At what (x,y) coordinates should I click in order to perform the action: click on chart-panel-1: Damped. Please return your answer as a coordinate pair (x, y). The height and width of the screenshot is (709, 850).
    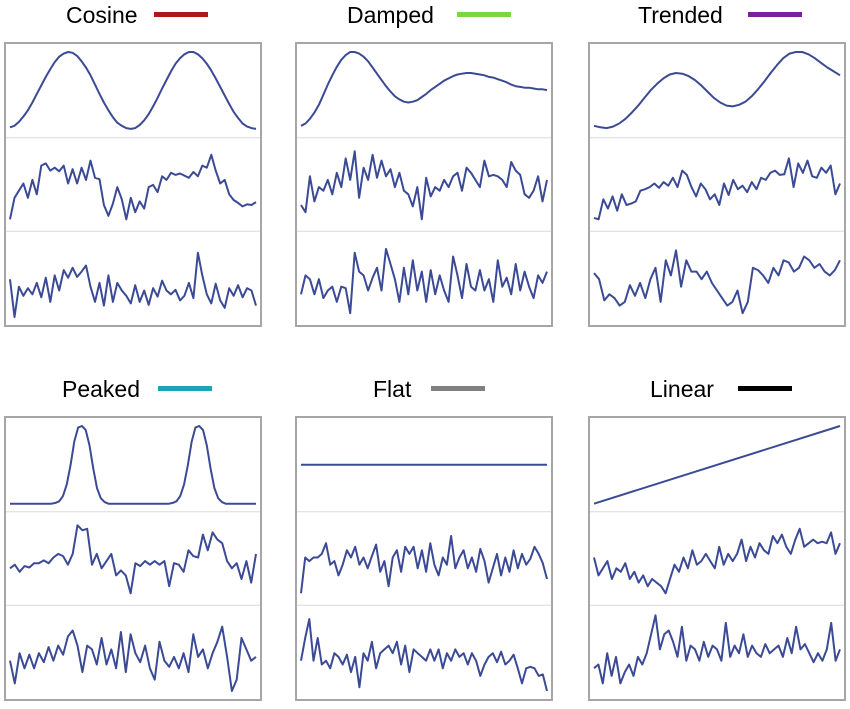
    Looking at the image, I should click on (426, 165).